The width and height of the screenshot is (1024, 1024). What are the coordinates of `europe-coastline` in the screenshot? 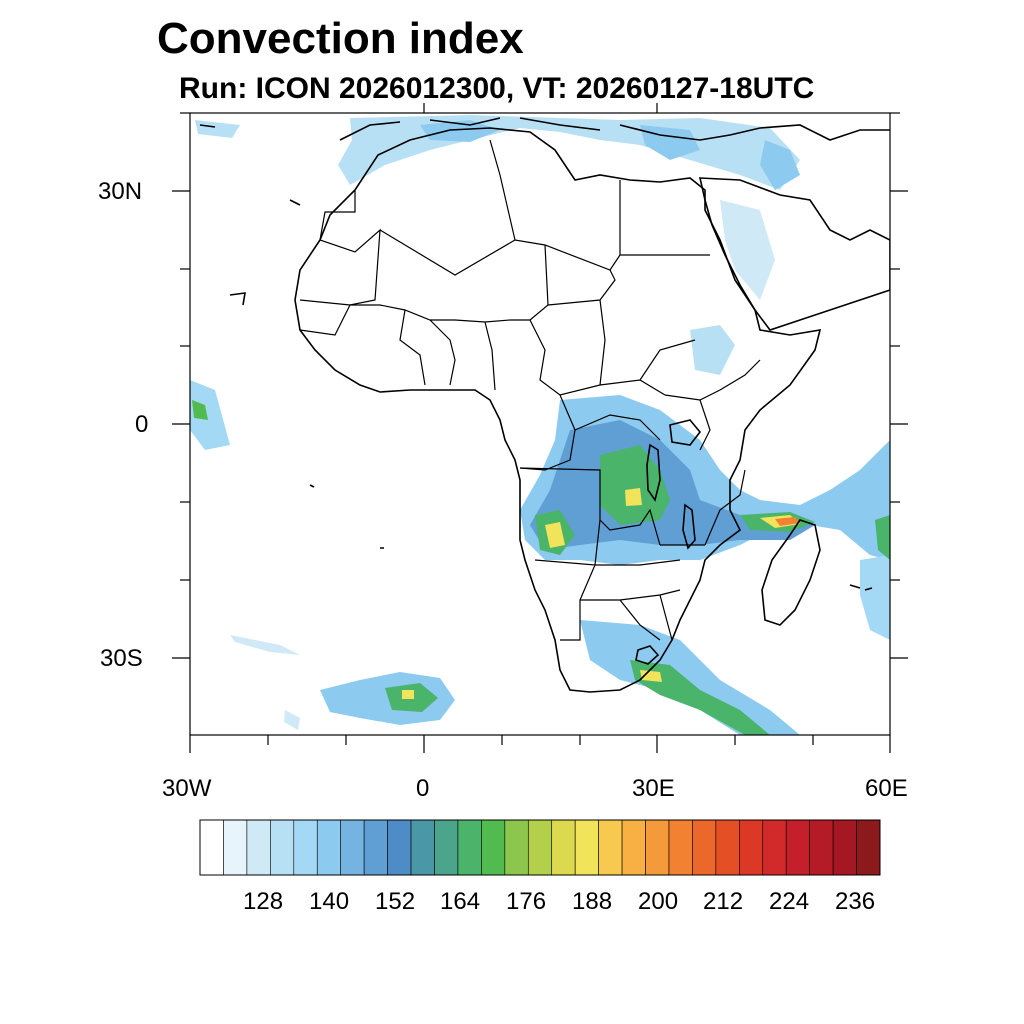 It's located at (614, 129).